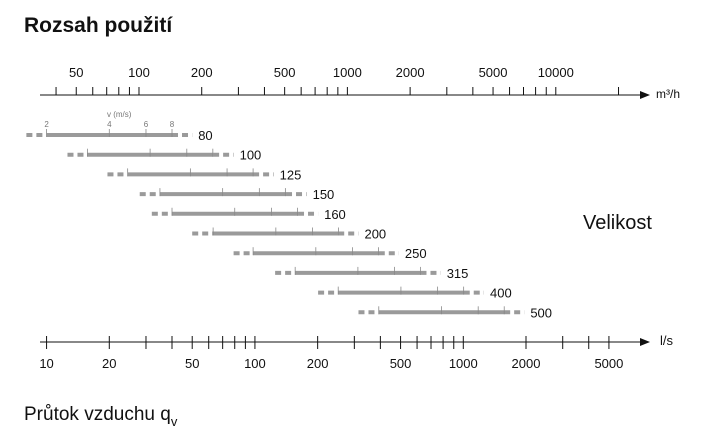 This screenshot has height=447, width=714. What do you see at coordinates (617, 223) in the screenshot?
I see `legend-title: Velikost` at bounding box center [617, 223].